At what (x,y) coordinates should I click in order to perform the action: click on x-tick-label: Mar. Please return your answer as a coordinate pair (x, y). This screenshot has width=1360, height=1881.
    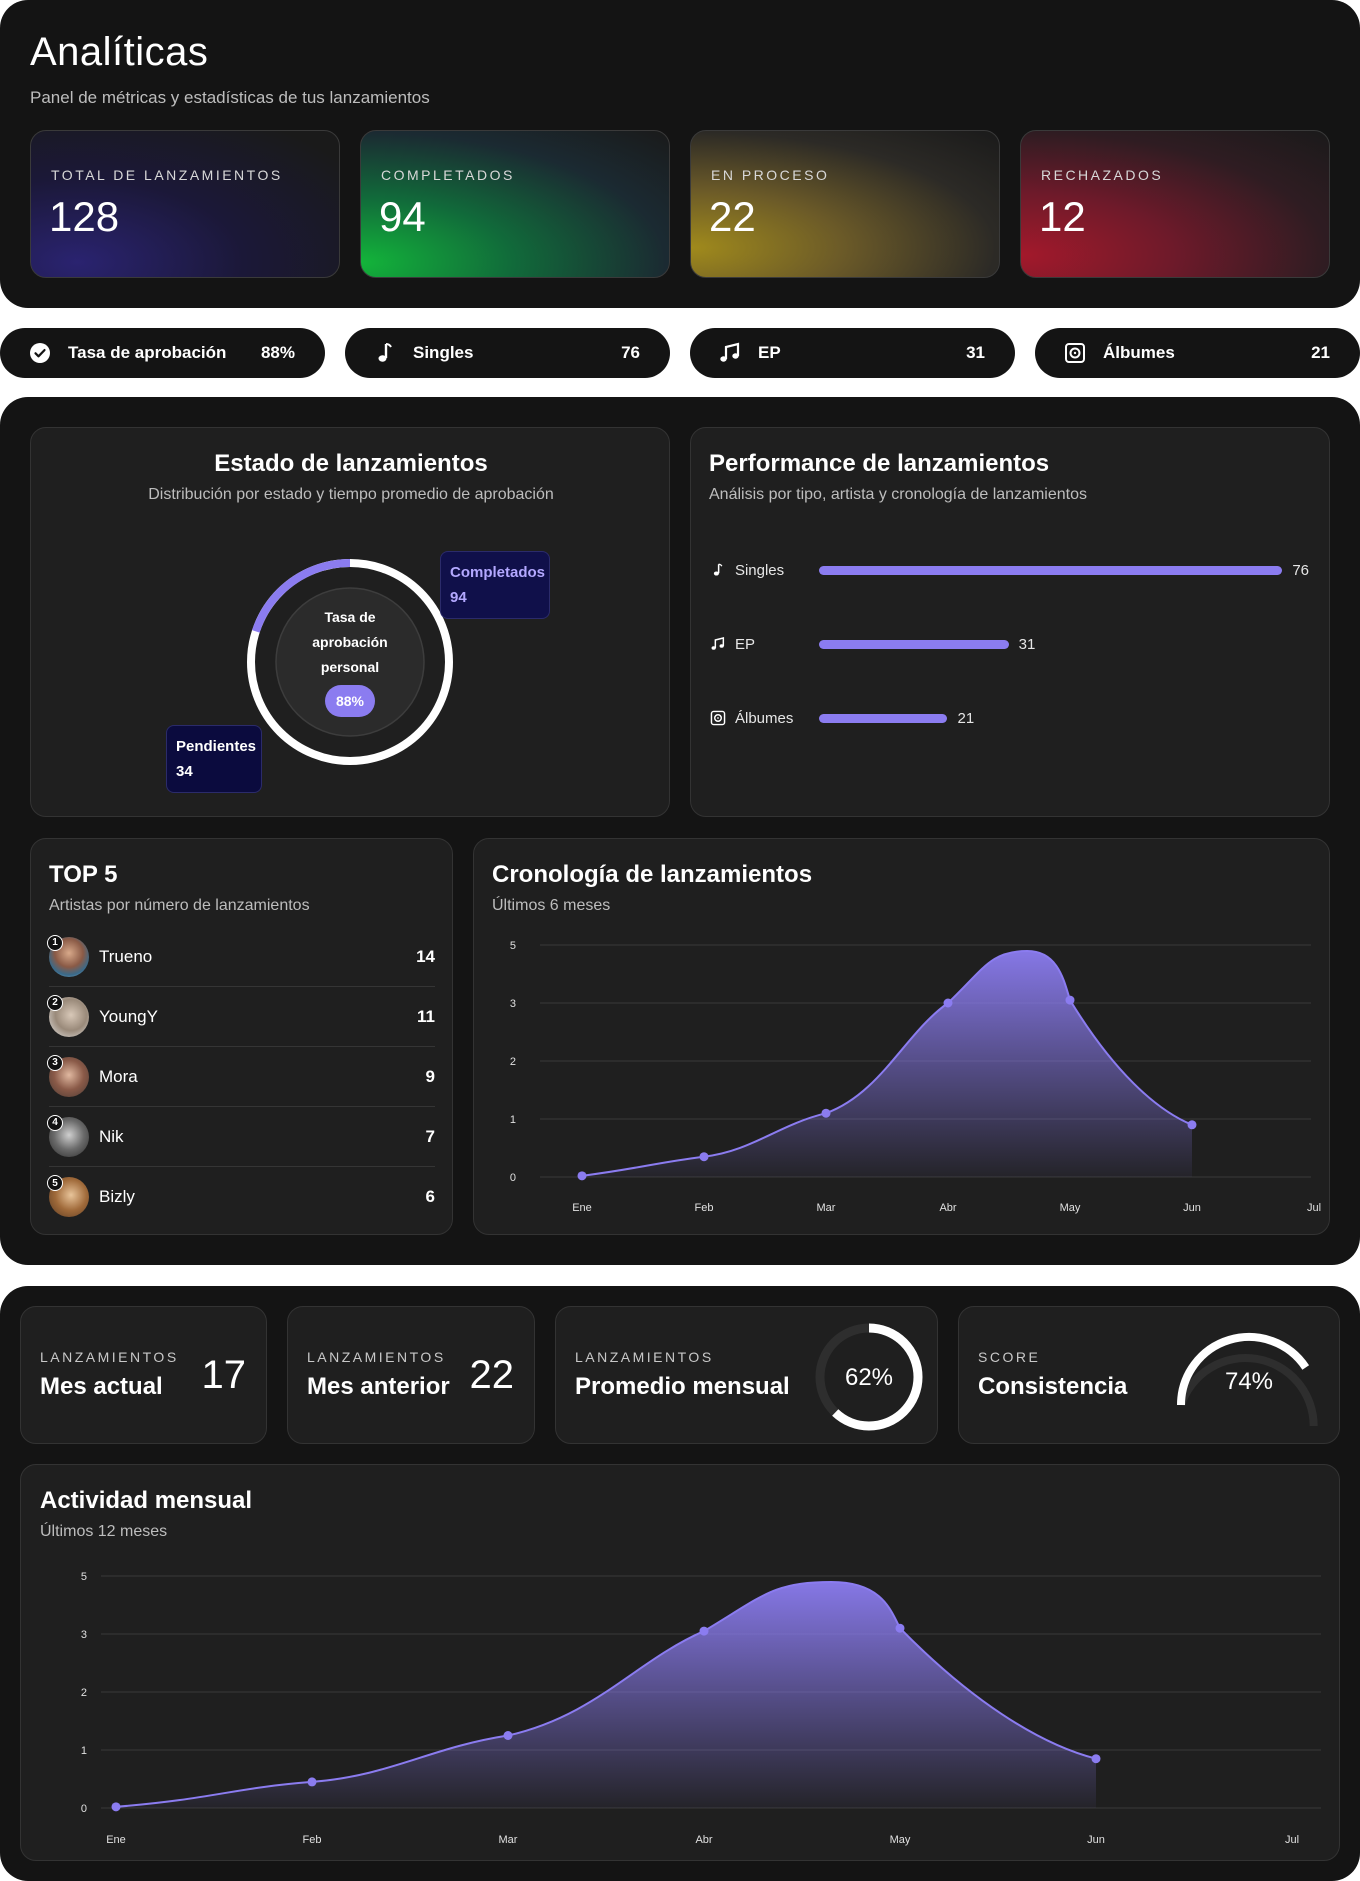
    Looking at the image, I should click on (826, 1208).